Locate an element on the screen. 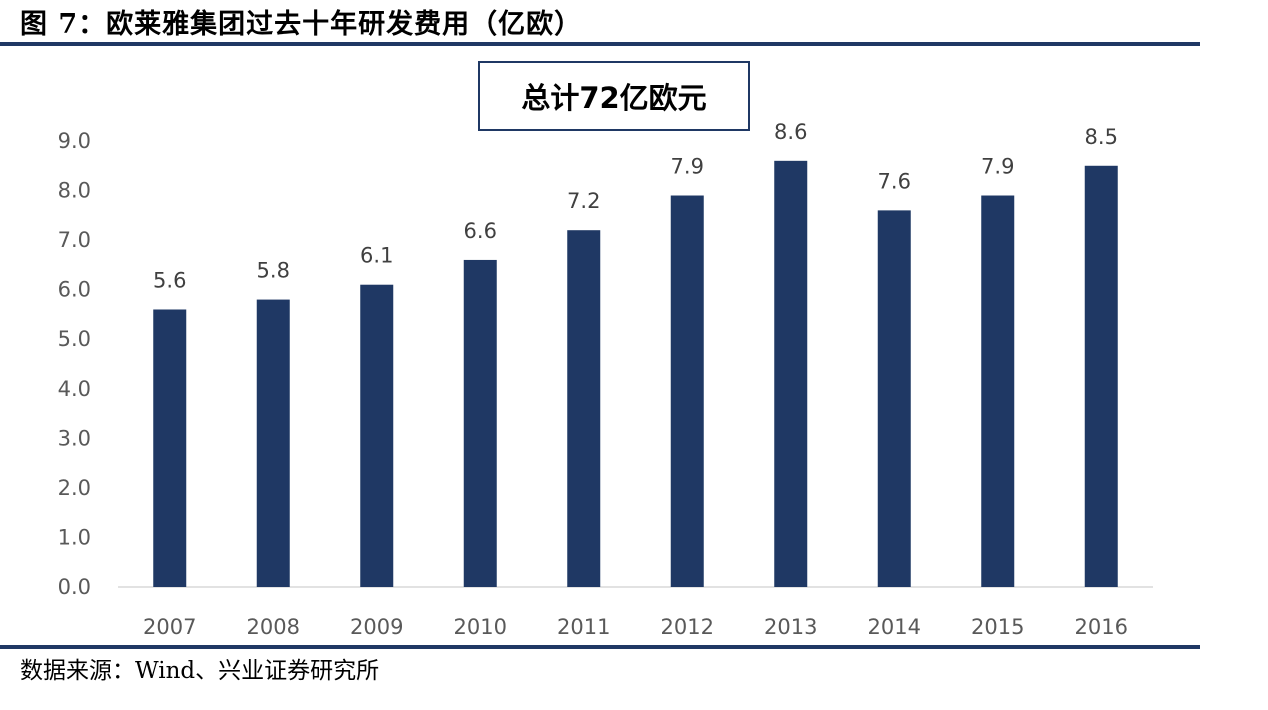 The image size is (1268, 710). bar-2007 is located at coordinates (170, 448).